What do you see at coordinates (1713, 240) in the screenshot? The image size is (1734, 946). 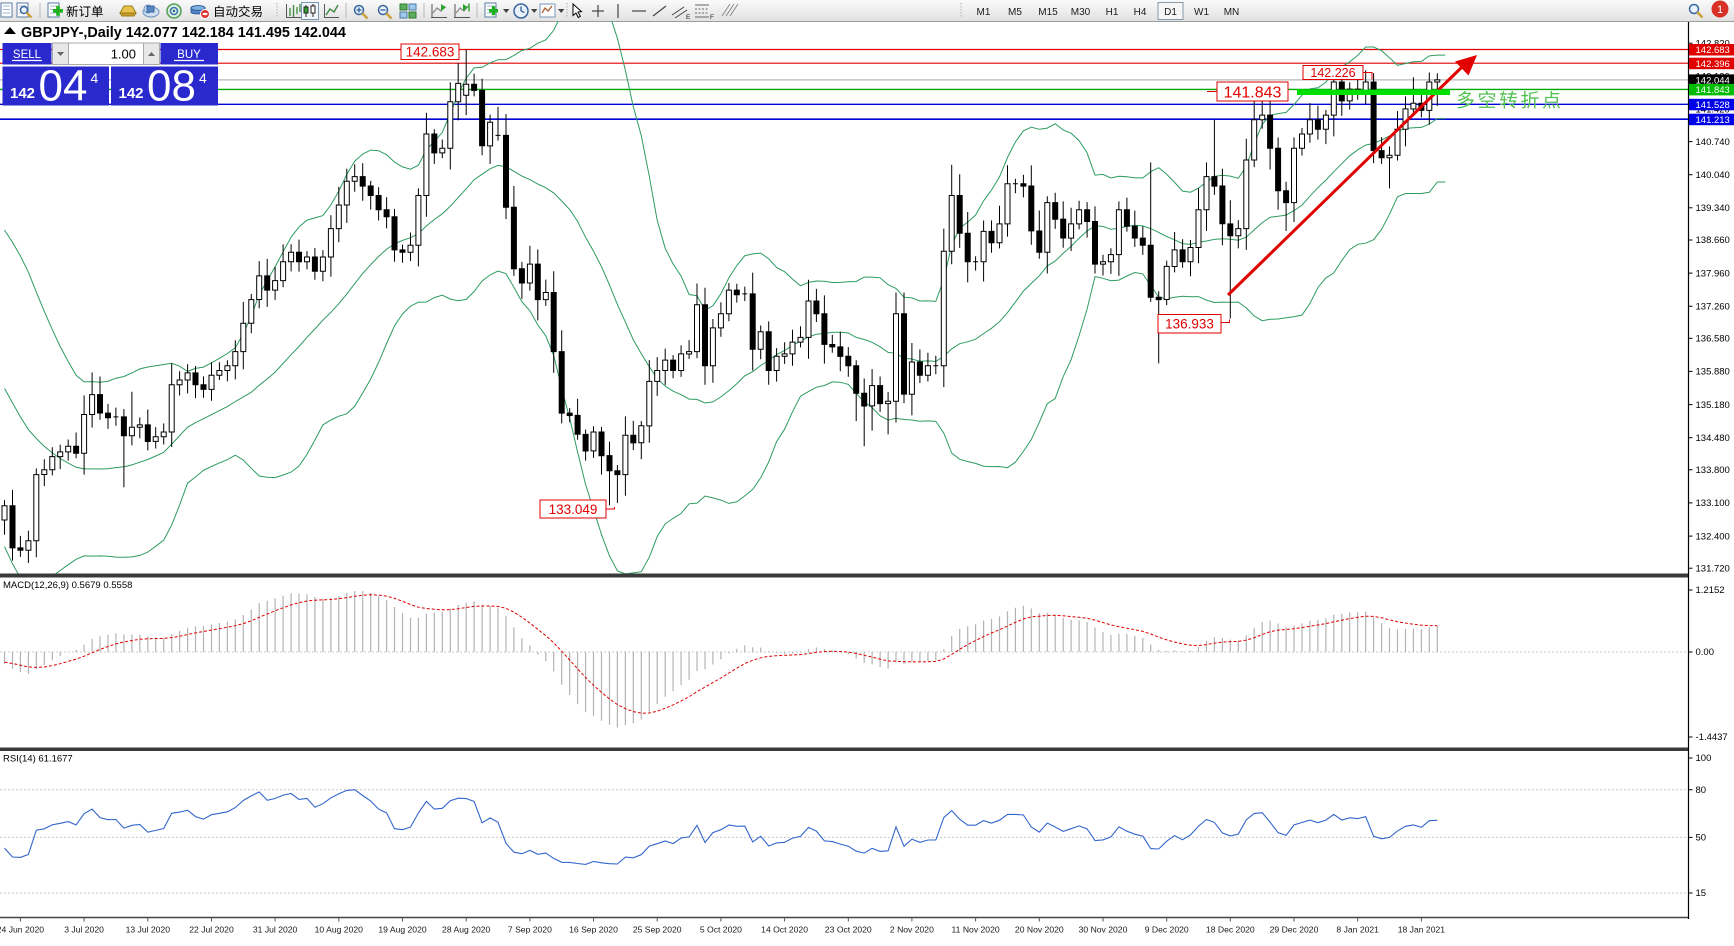 I see `svg-text: 138.660` at bounding box center [1713, 240].